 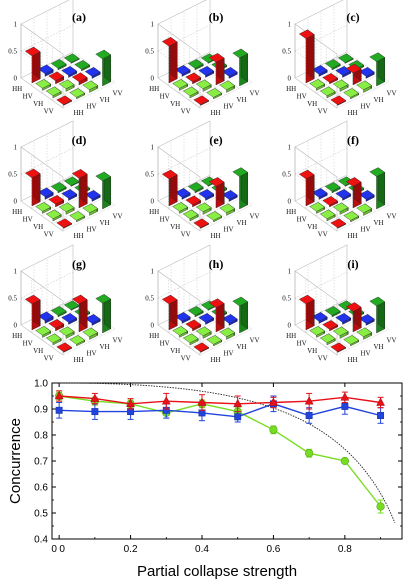 What do you see at coordinates (216, 17) in the screenshot?
I see `panel-label: (b)` at bounding box center [216, 17].